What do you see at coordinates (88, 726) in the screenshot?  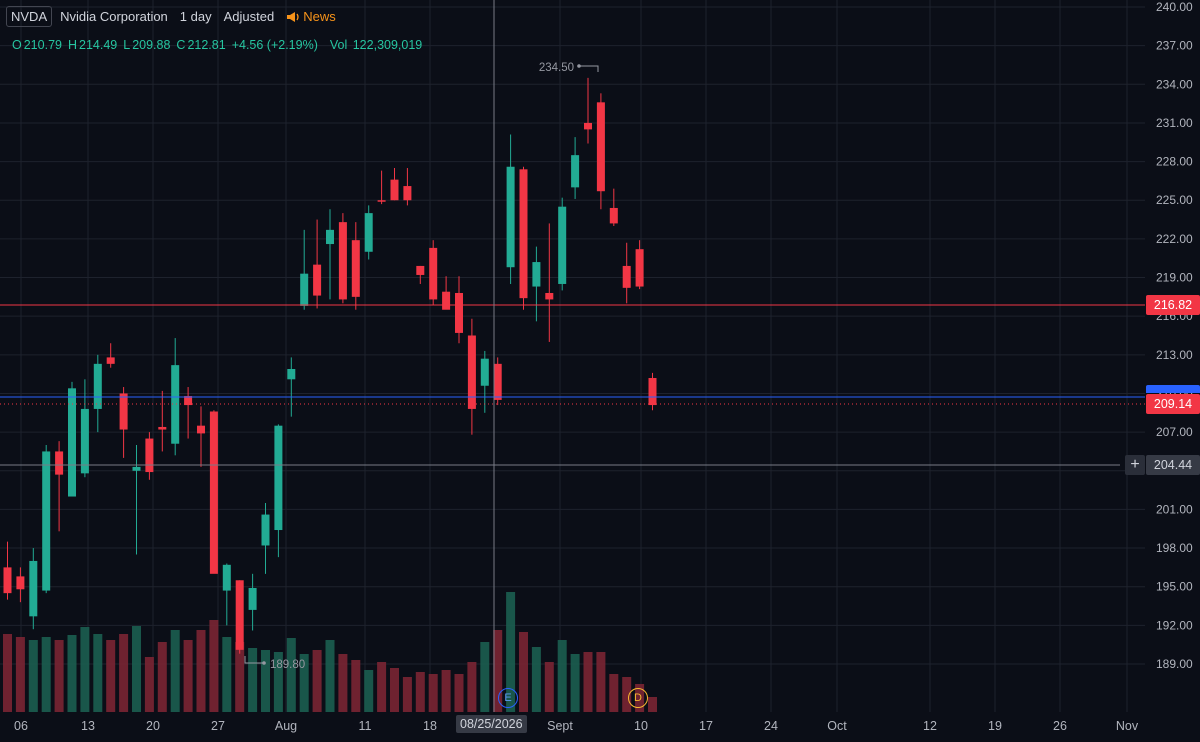 I see `x-tick-label: 13` at bounding box center [88, 726].